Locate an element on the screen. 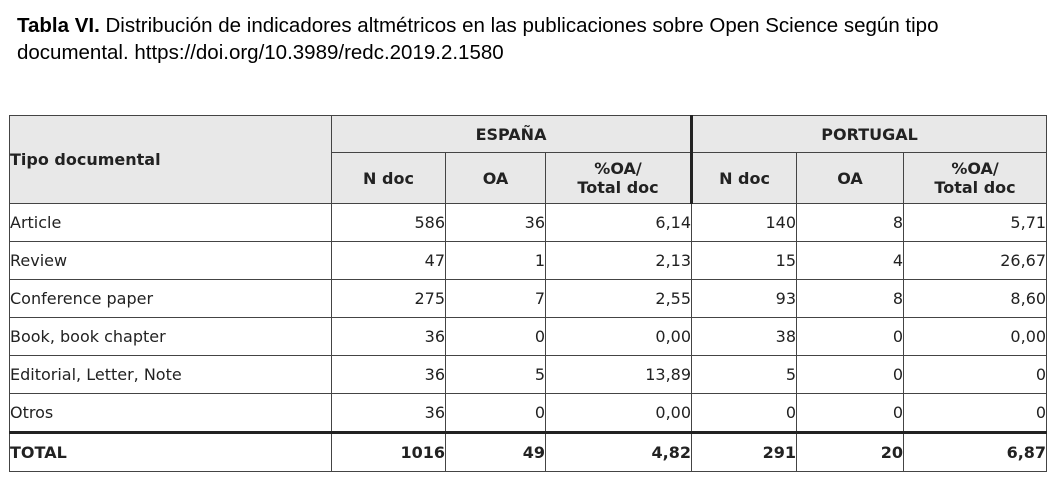  cell-pt-oa: 4 is located at coordinates (850, 260).